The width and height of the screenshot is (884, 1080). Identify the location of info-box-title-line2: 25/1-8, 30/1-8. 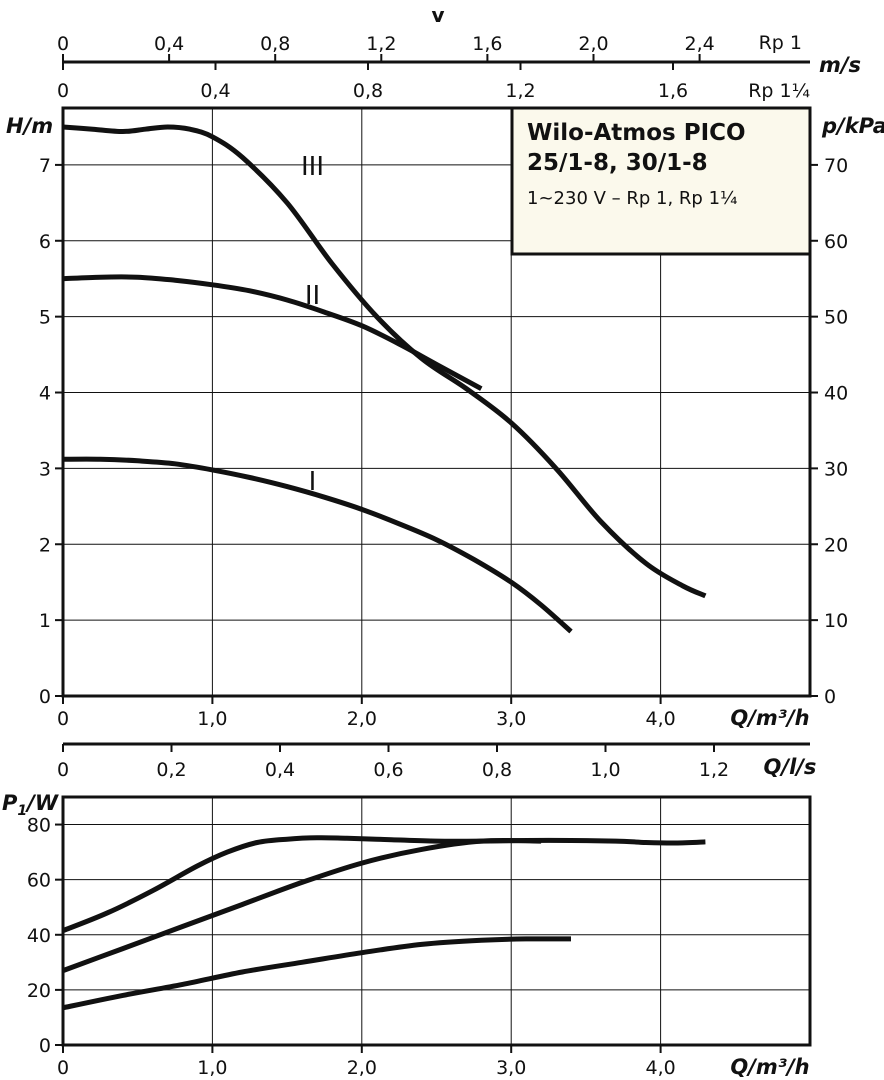
(617, 163).